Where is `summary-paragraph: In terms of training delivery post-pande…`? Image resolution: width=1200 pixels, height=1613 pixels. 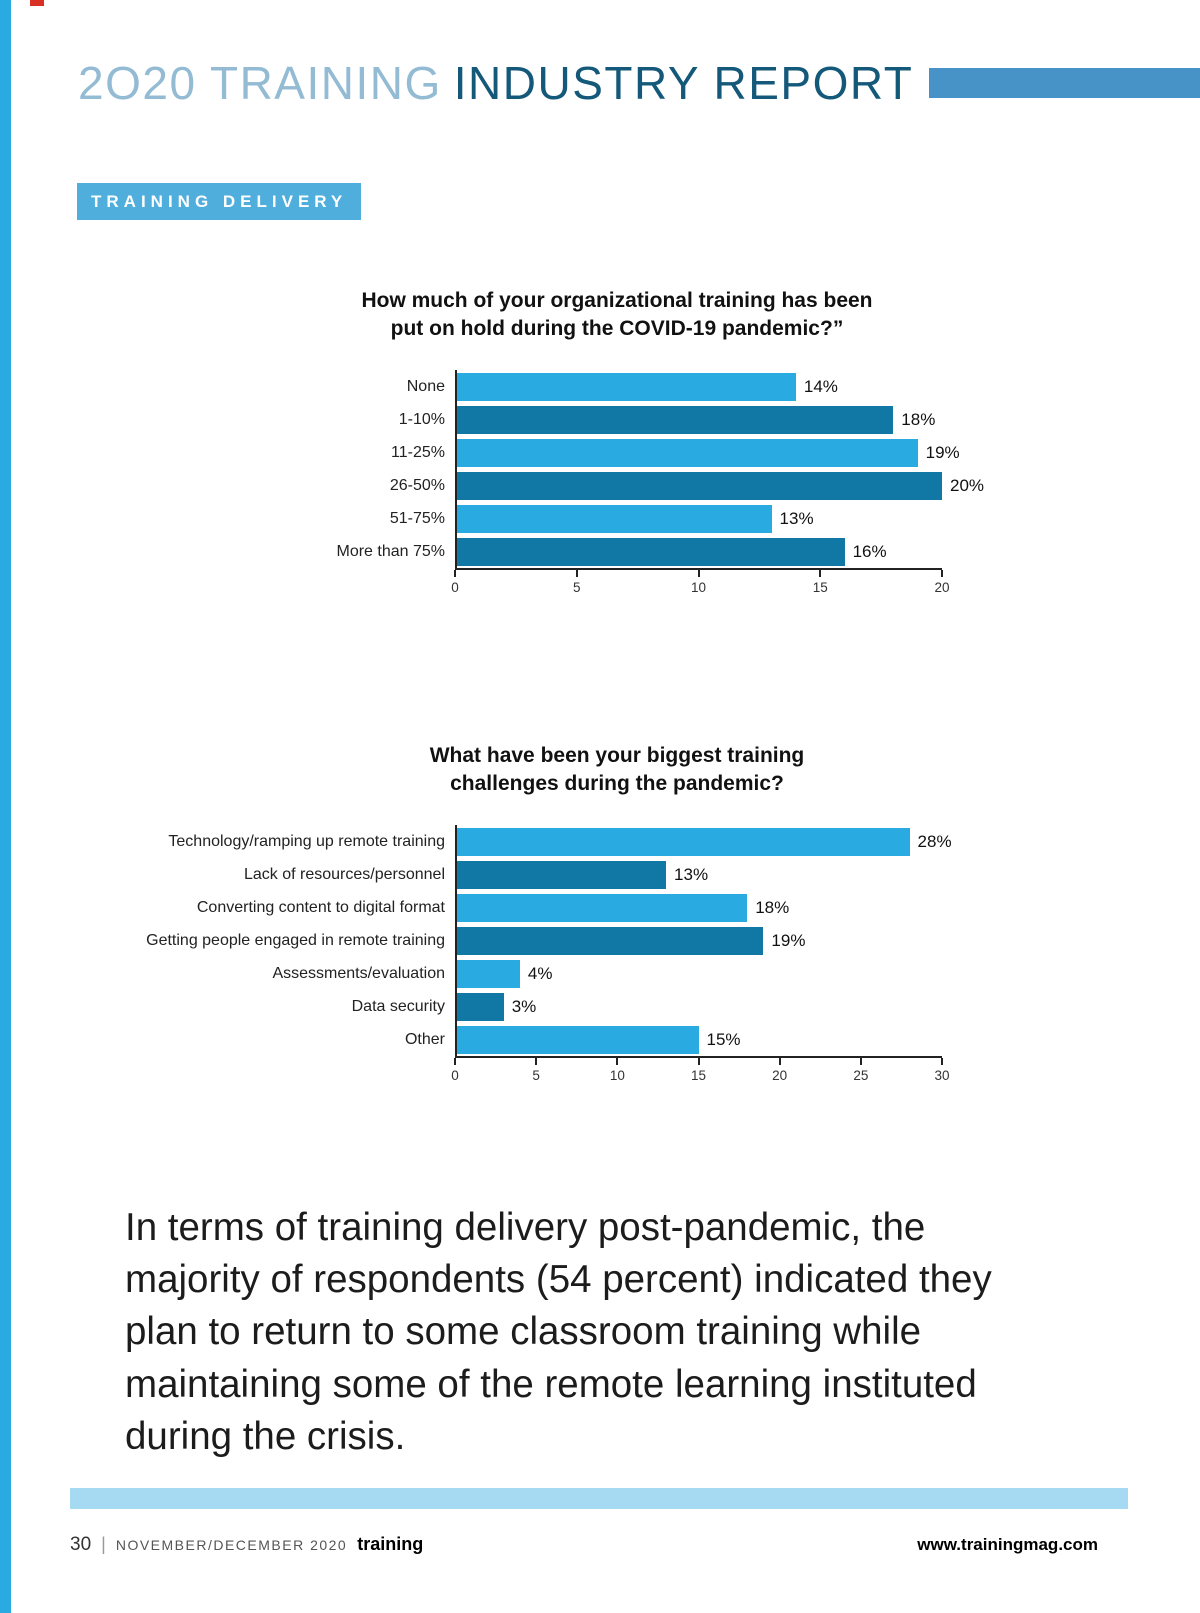
summary-paragraph: In terms of training delivery post-pande… is located at coordinates (558, 1331).